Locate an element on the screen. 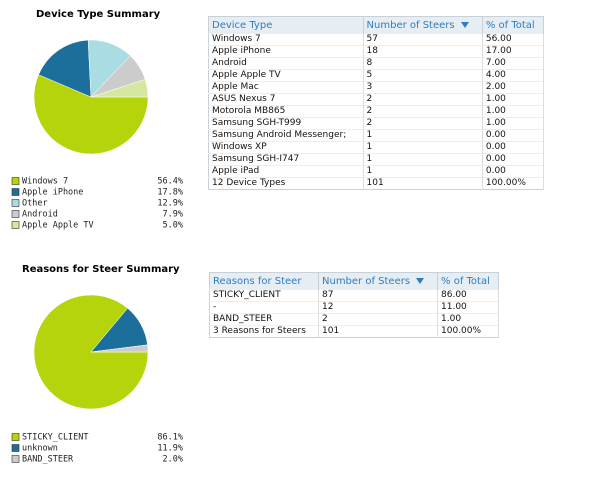 Image resolution: width=601 pixels, height=490 pixels. legend-label: STICKY_CLIENT is located at coordinates (55, 438).